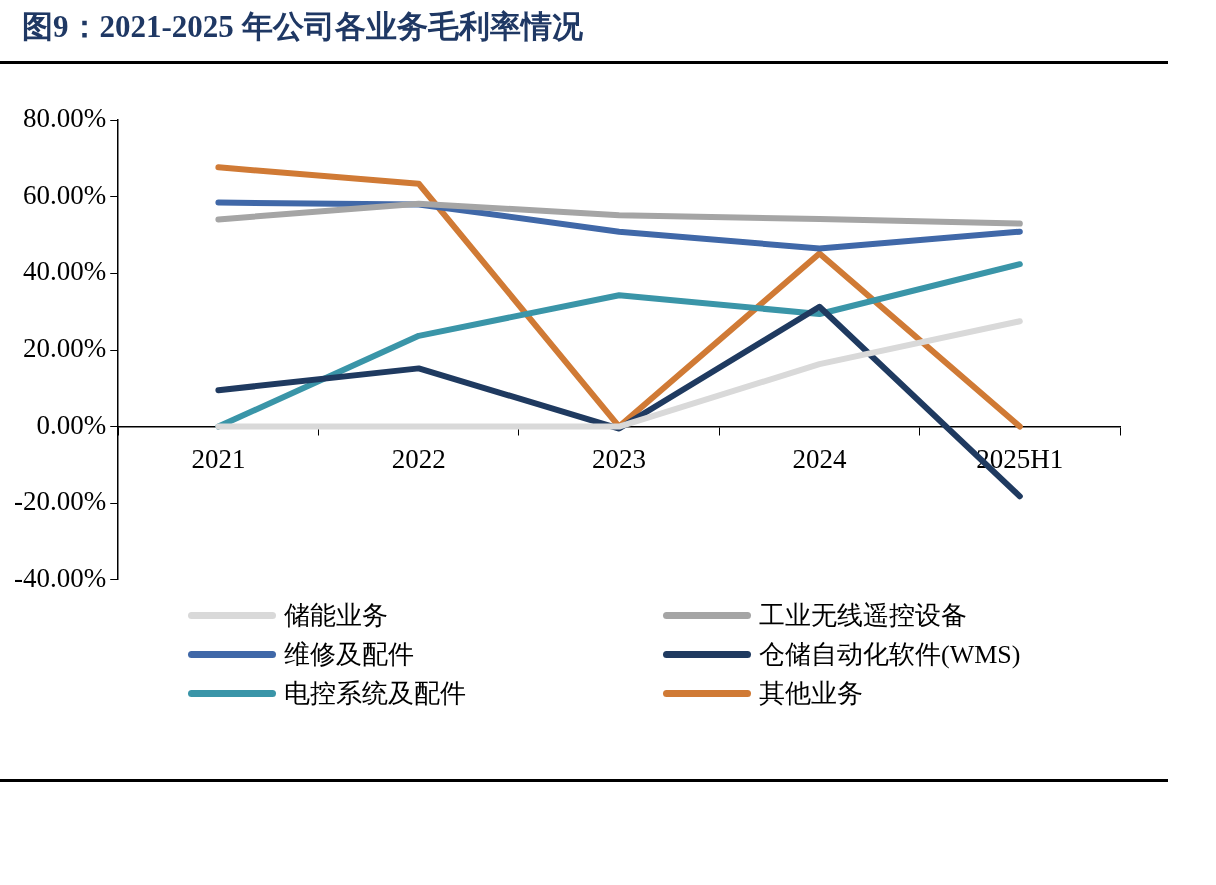 The width and height of the screenshot is (1216, 885). I want to click on legend-label: 仓储自动化软件(WMS), so click(890, 655).